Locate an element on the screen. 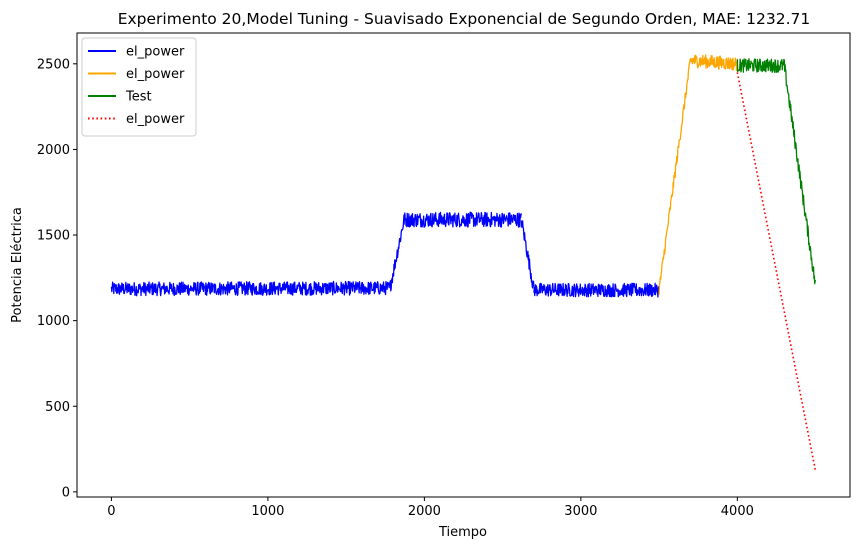  y-tick-label: 0 is located at coordinates (66, 492).